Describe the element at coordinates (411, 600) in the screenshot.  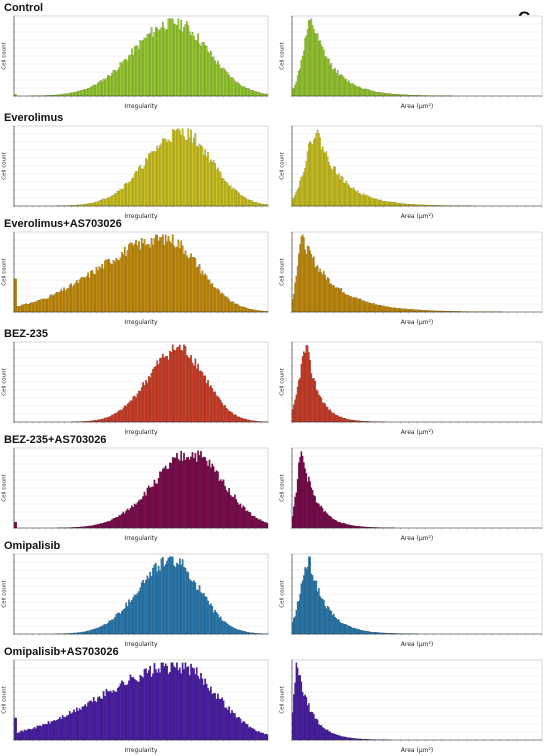
I see `omipalisib-area-histogram: Area (μm²)Cell count` at that location.